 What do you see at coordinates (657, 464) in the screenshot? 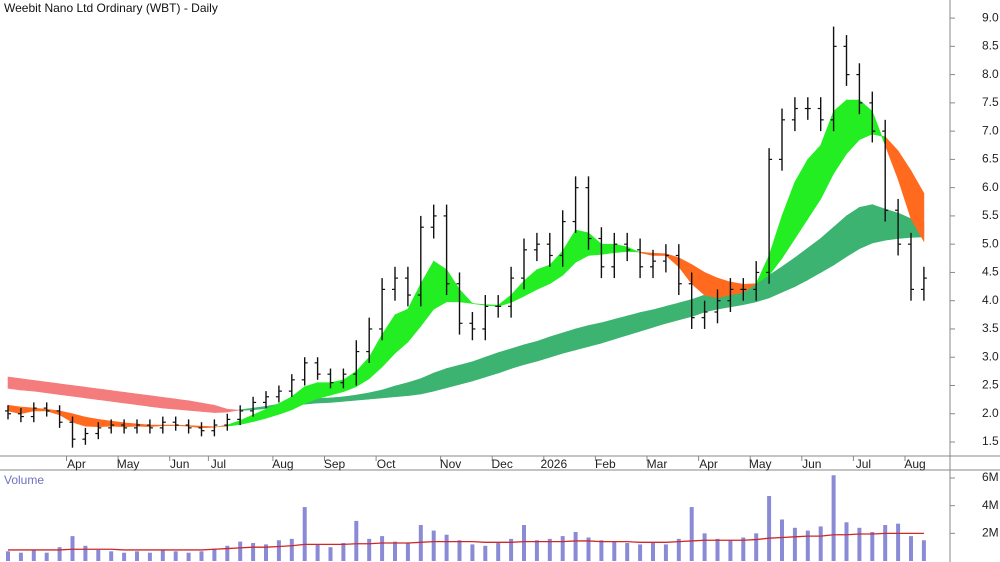
I see `x-tick-label: Mar` at bounding box center [657, 464].